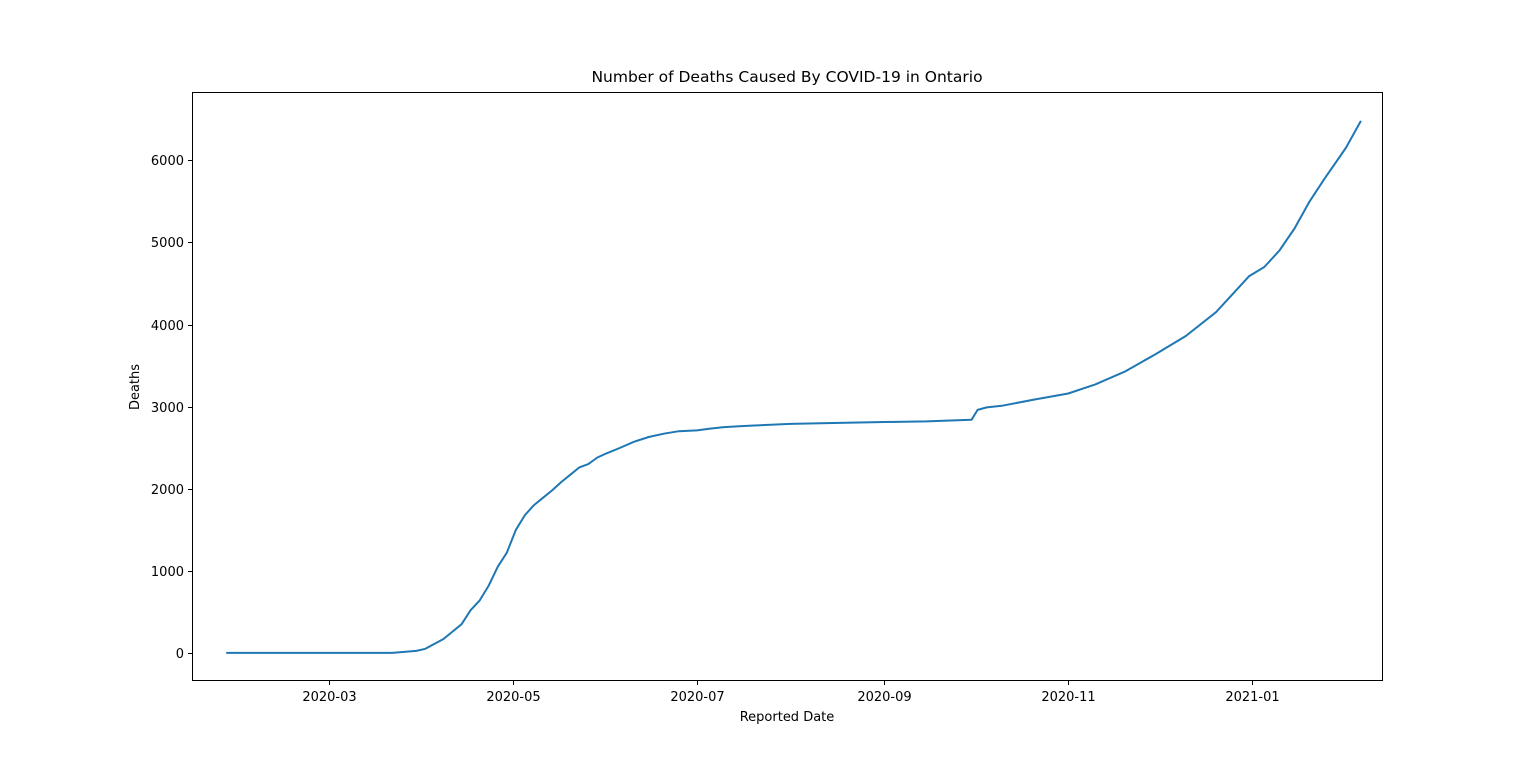 The height and width of the screenshot is (770, 1536). I want to click on y-tick-label: 1000, so click(167, 572).